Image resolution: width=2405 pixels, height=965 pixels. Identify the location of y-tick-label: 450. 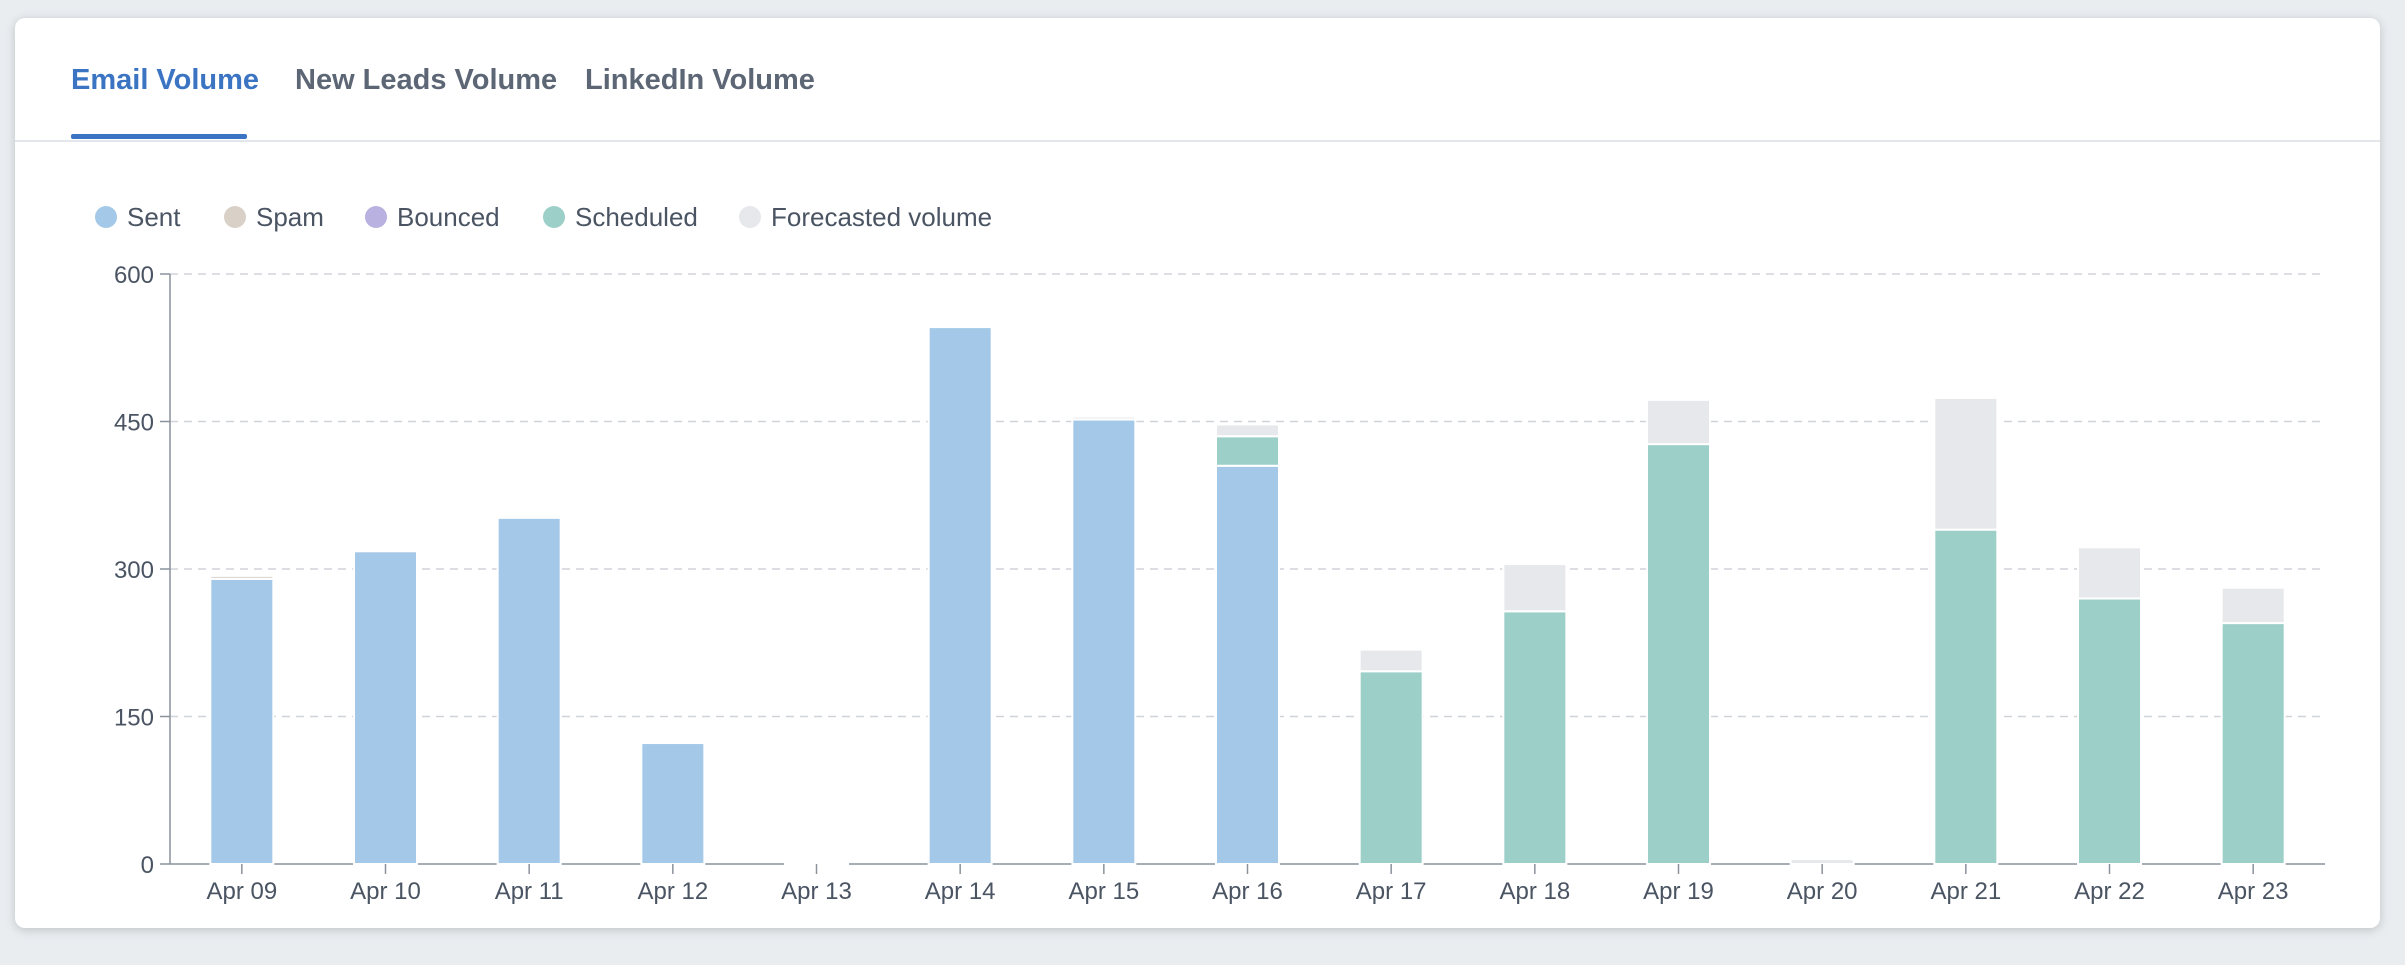
(134, 423).